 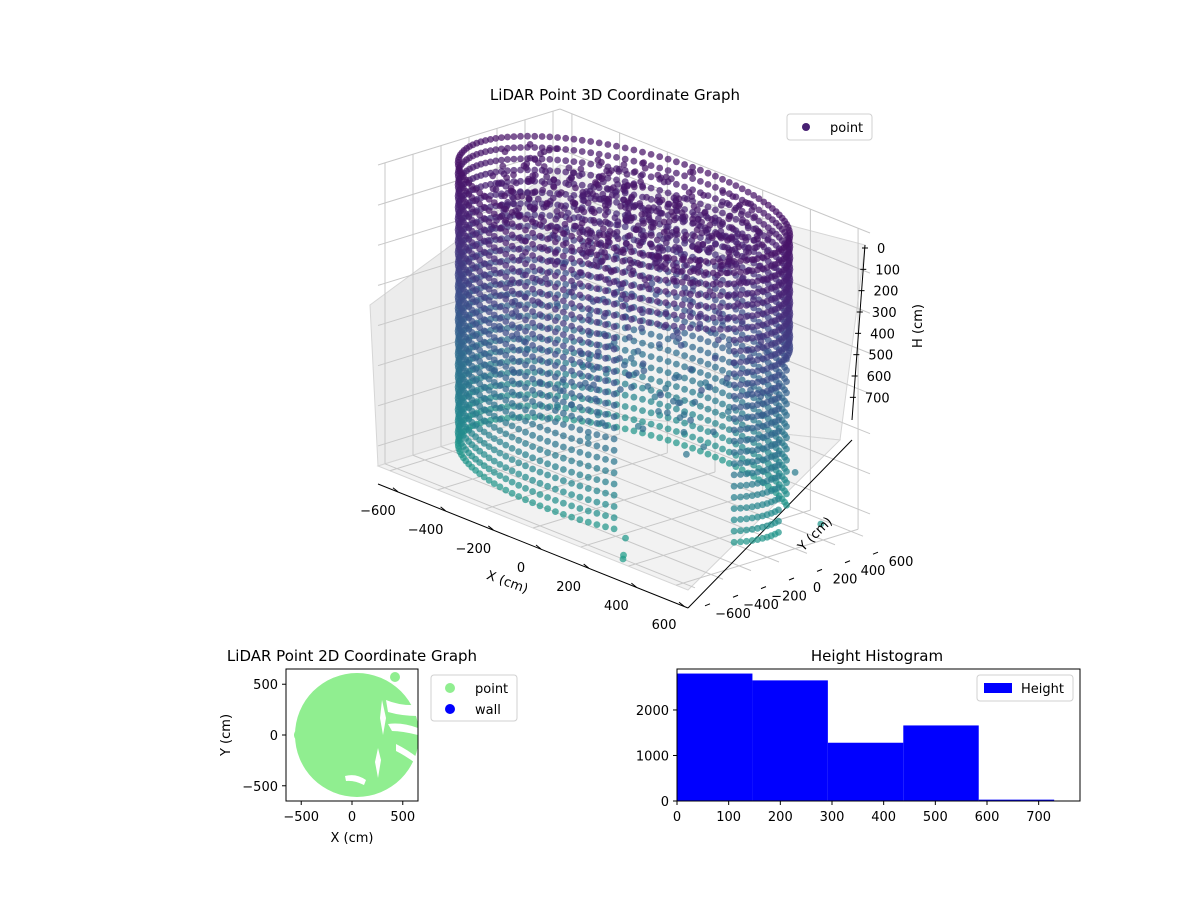 What do you see at coordinates (474, 698) in the screenshot?
I see `chart-2d-legend: point wall` at bounding box center [474, 698].